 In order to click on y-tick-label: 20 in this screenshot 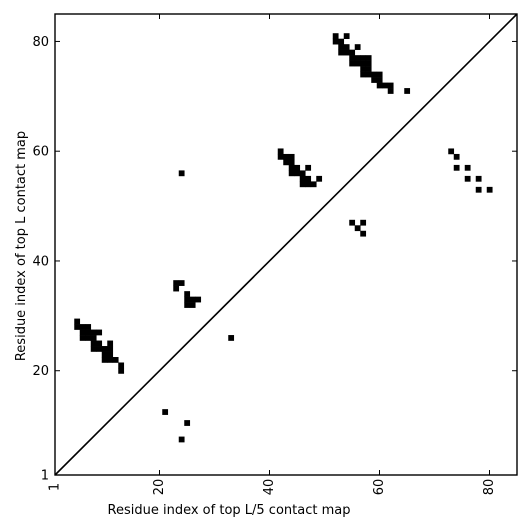, I will do `click(40, 371)`.